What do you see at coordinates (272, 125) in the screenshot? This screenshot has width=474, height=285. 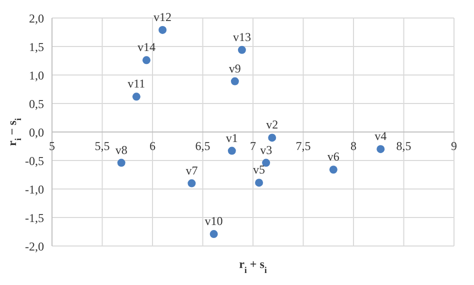 I see `annotation: v2` at bounding box center [272, 125].